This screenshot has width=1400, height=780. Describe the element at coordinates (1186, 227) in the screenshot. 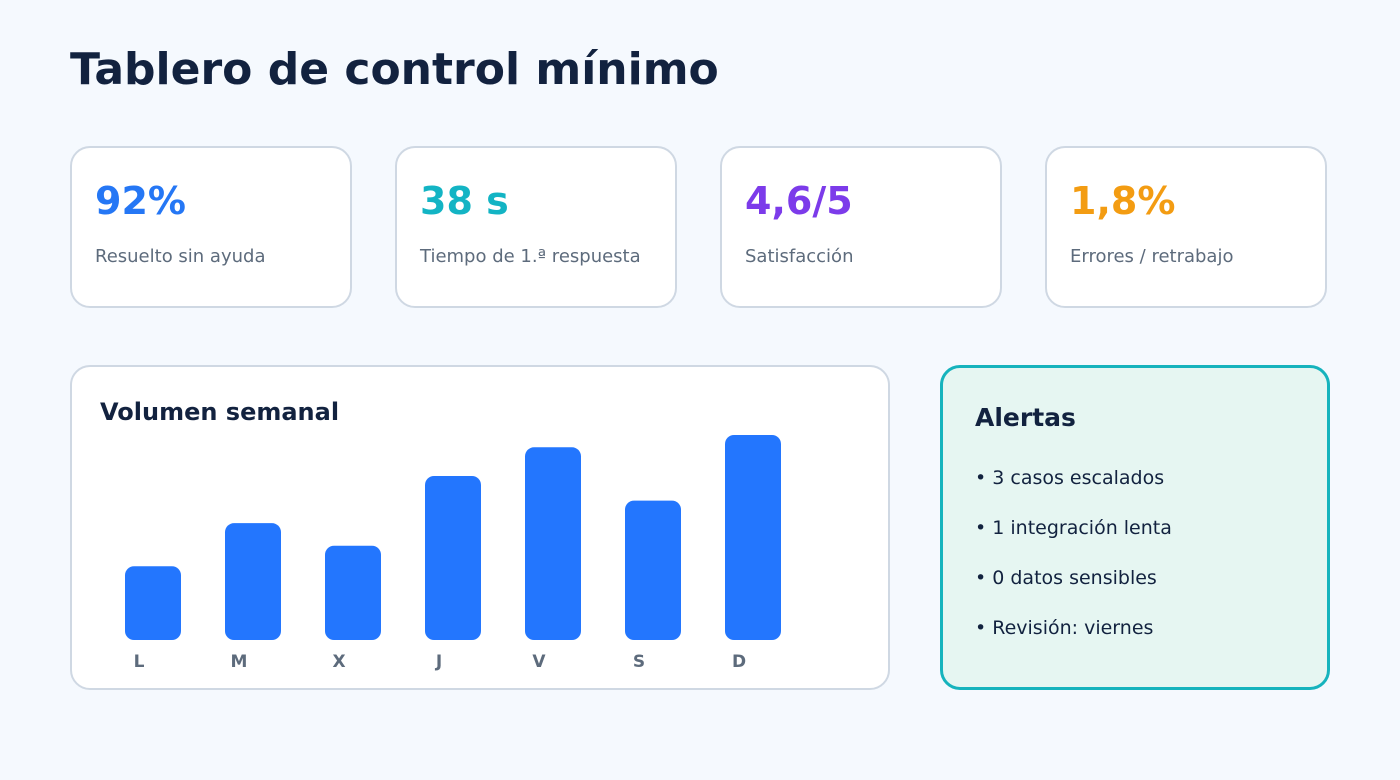

I see `kpi-card-errors: 1,8% Errores / retrabajo` at that location.